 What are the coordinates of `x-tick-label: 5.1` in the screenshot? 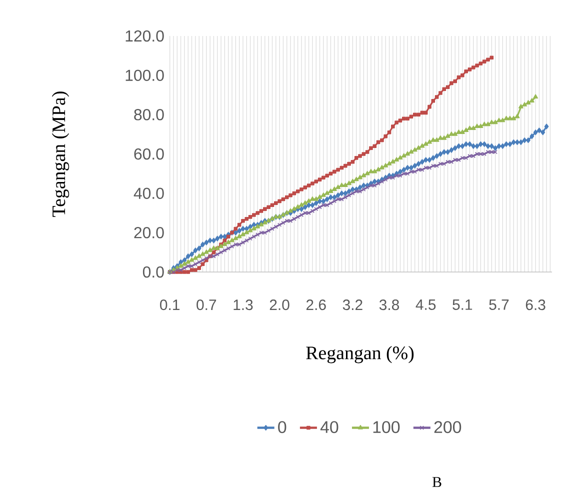 It's located at (462, 305).